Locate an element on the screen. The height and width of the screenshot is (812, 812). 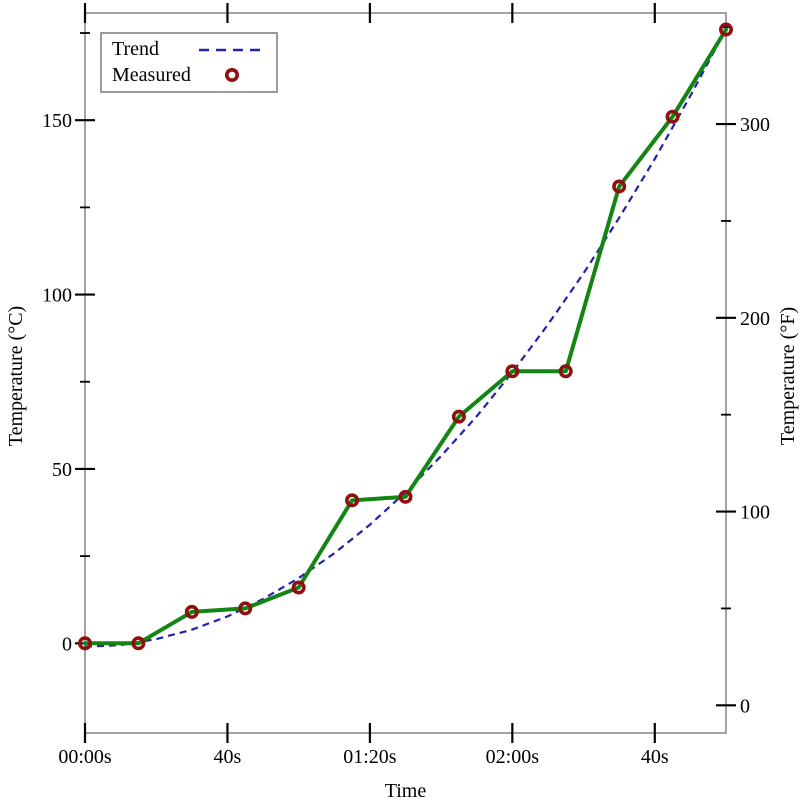
x-axis-title: Time is located at coordinates (406, 791).